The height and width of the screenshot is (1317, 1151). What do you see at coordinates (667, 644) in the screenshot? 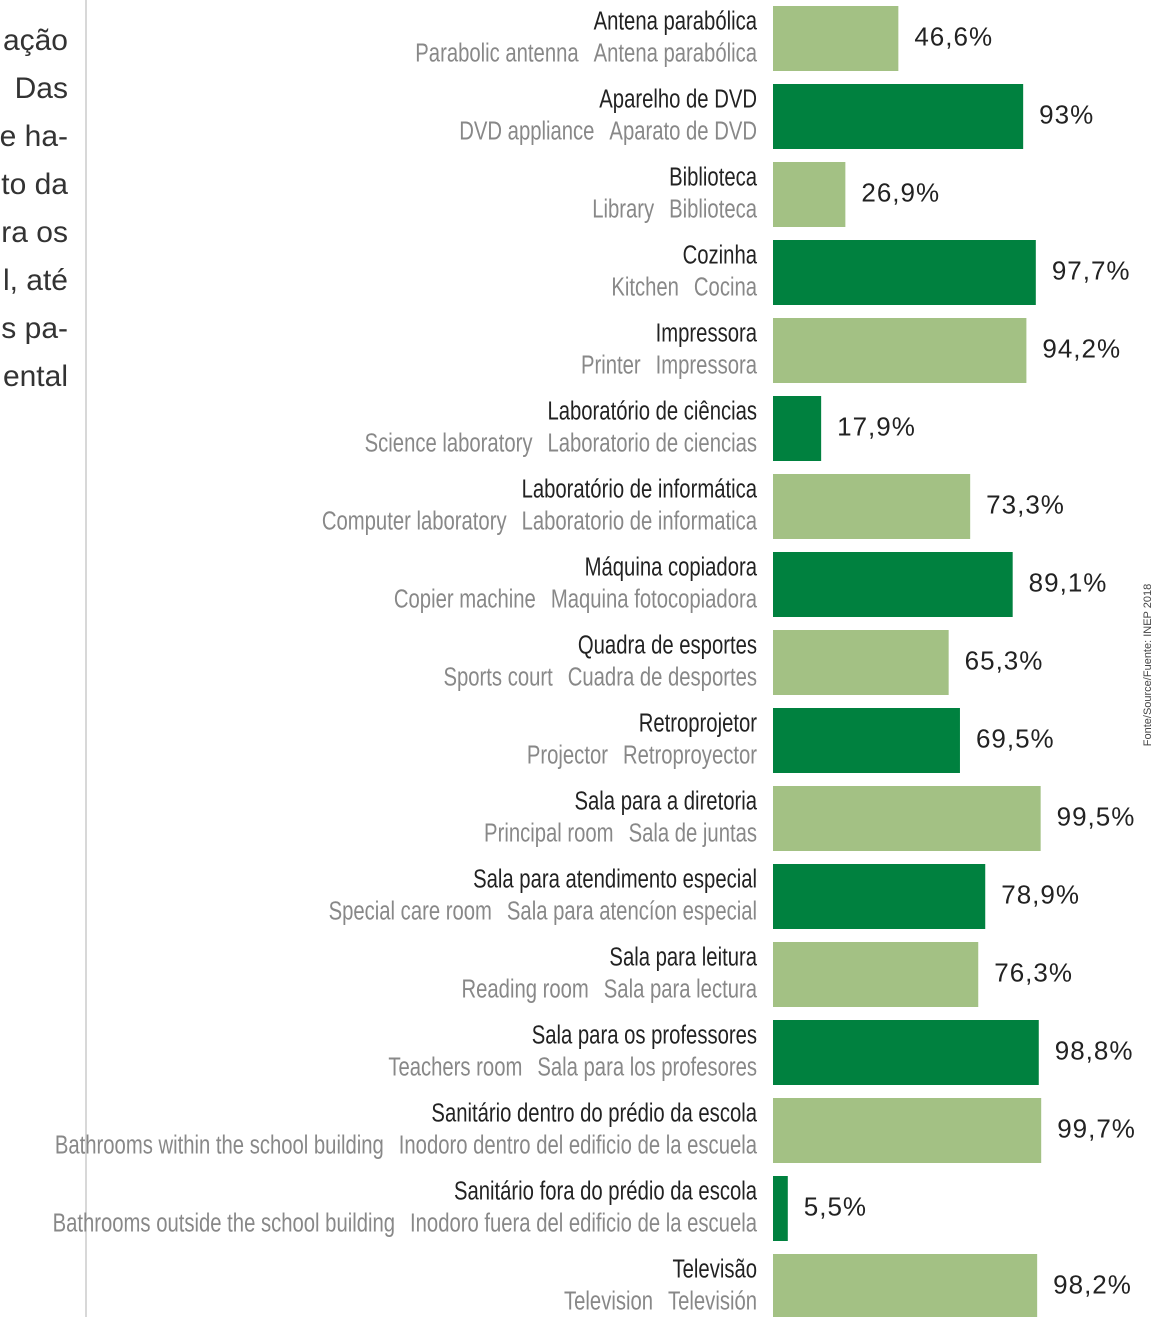
I see `category-label: Quadra de esportes` at bounding box center [667, 644].